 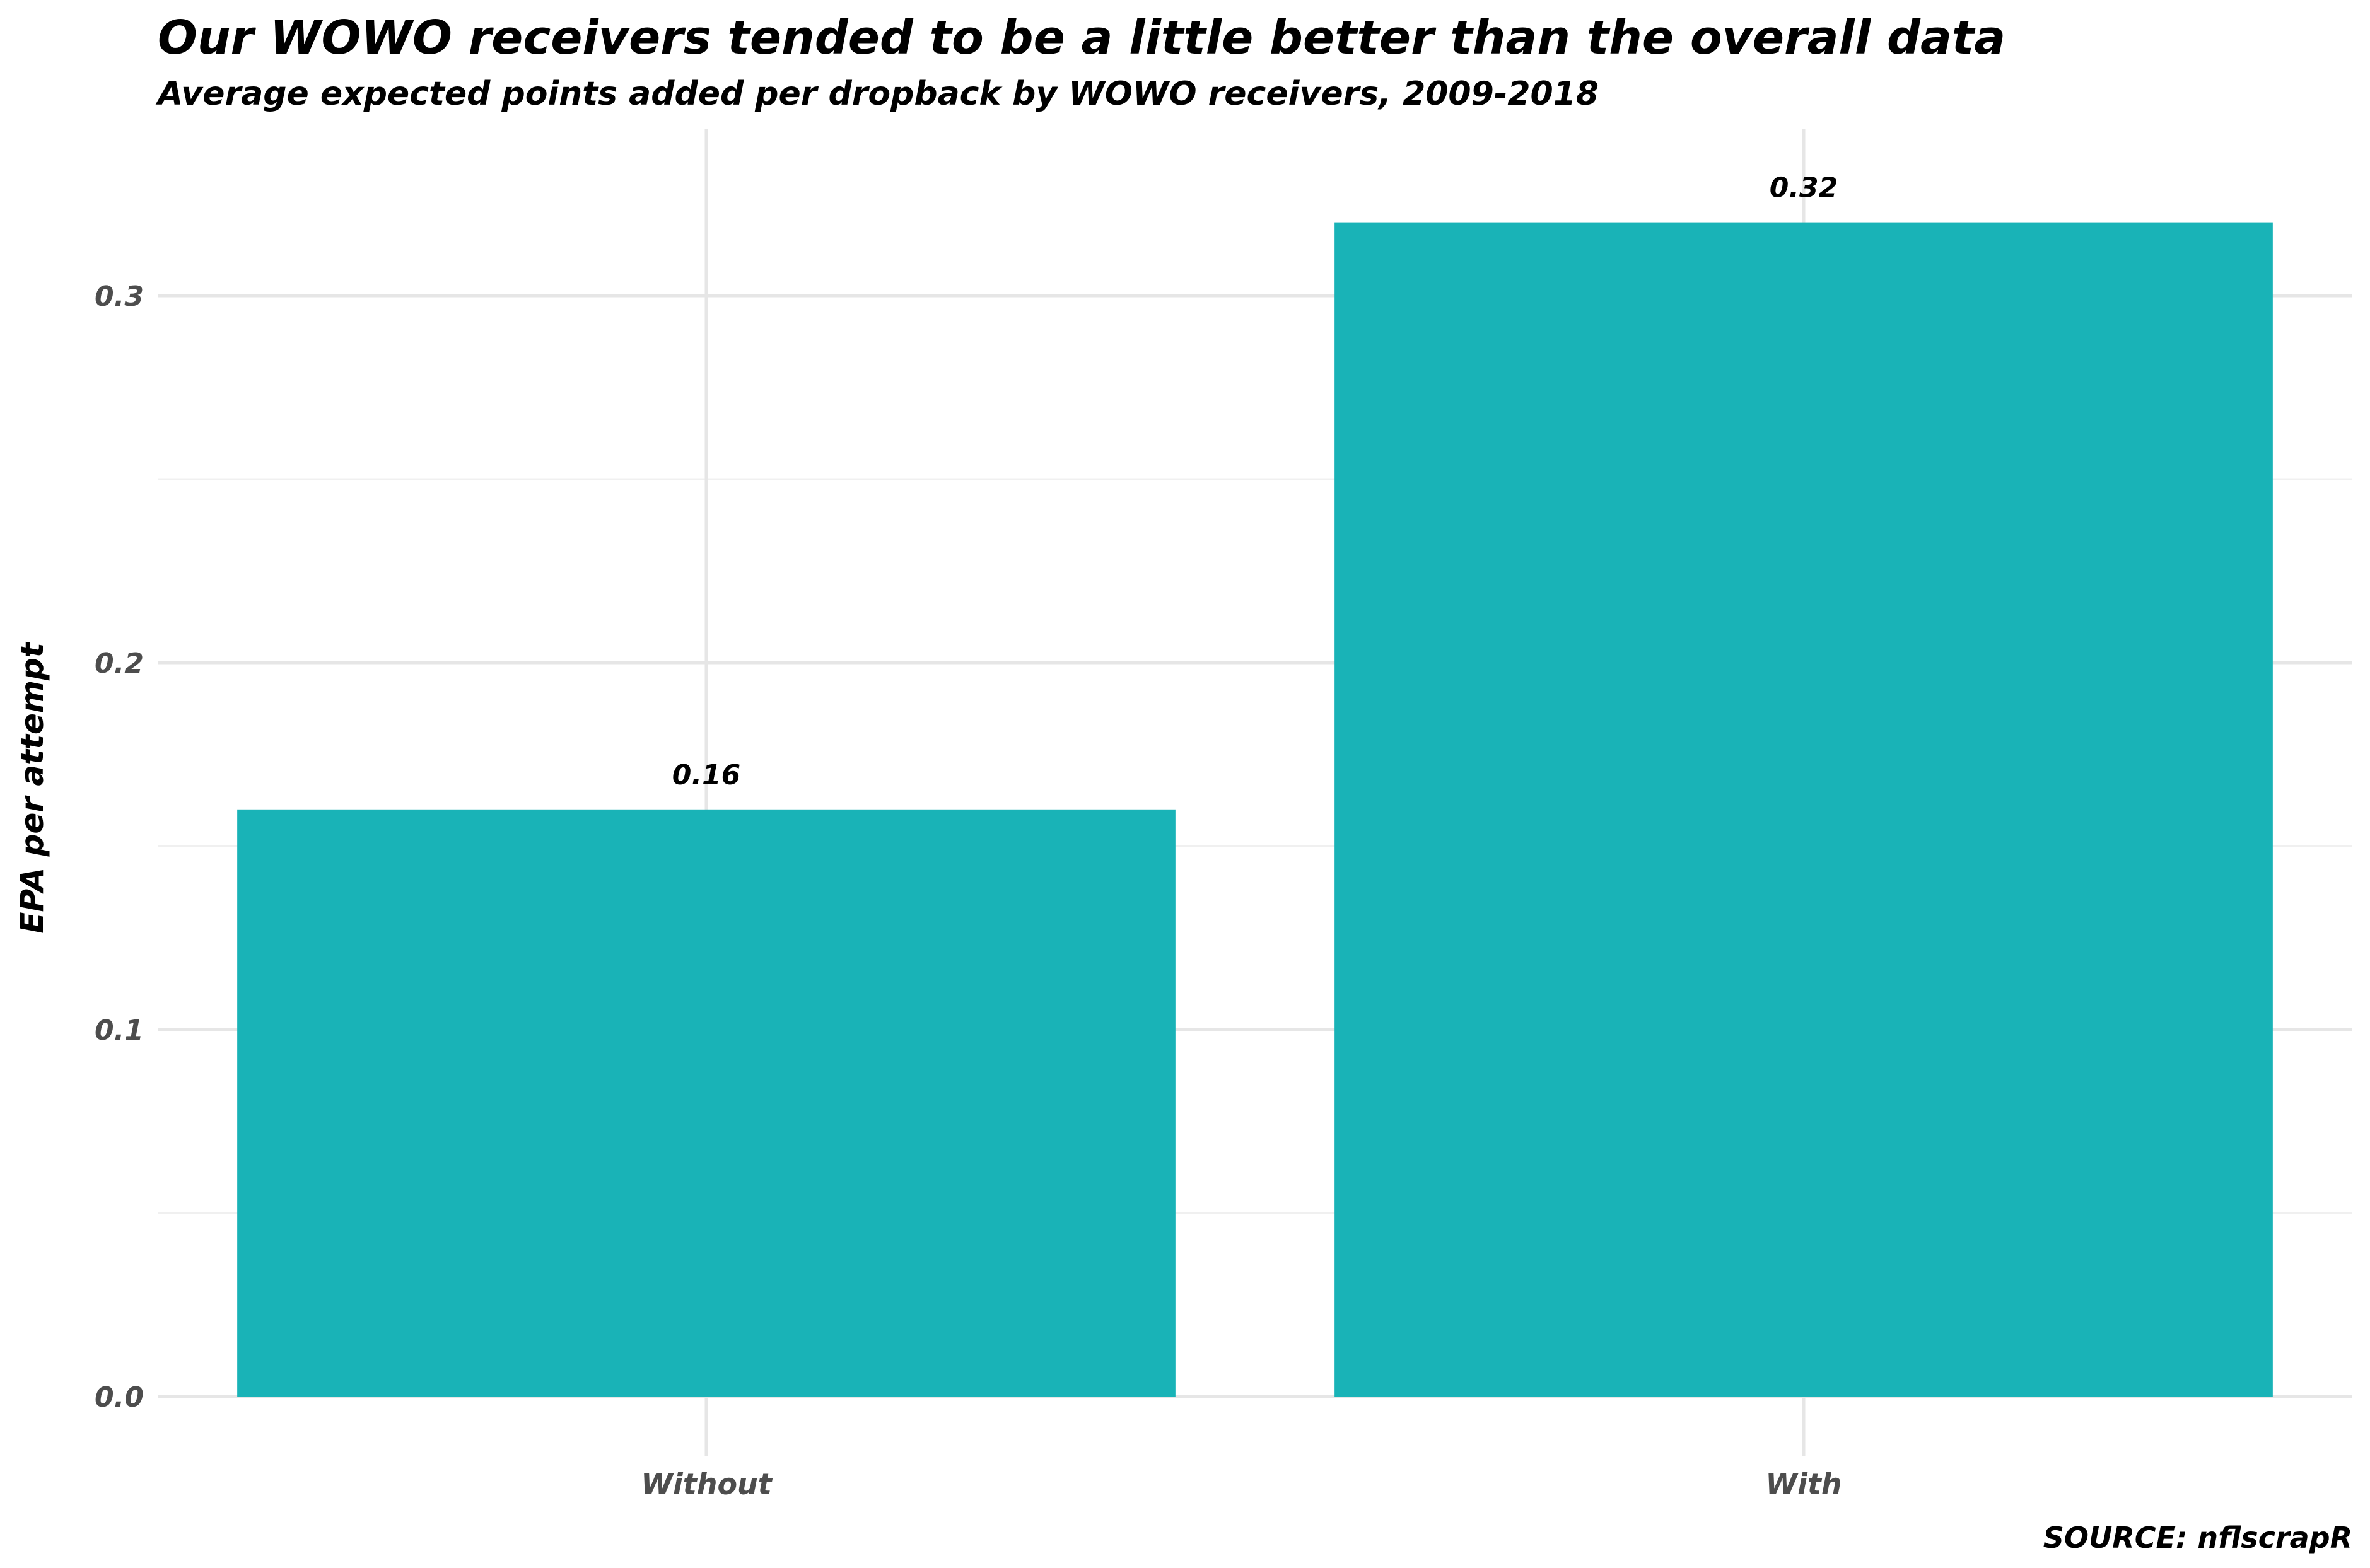 What do you see at coordinates (707, 1484) in the screenshot?
I see `x-tick-label: Without` at bounding box center [707, 1484].